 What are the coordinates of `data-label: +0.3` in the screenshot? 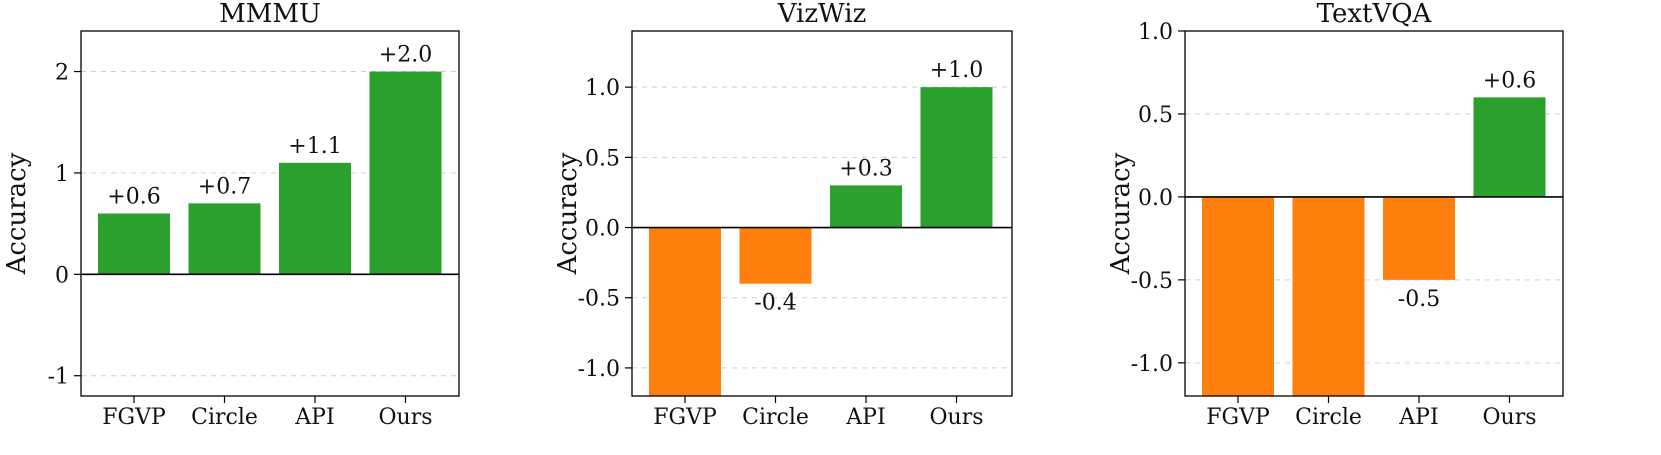 It's located at (865, 168).